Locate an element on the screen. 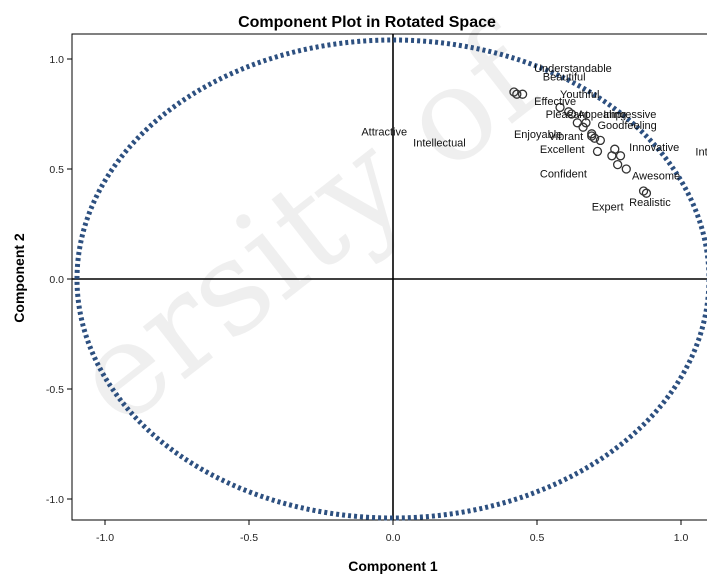  x-tick-label: 0.0 is located at coordinates (393, 538).